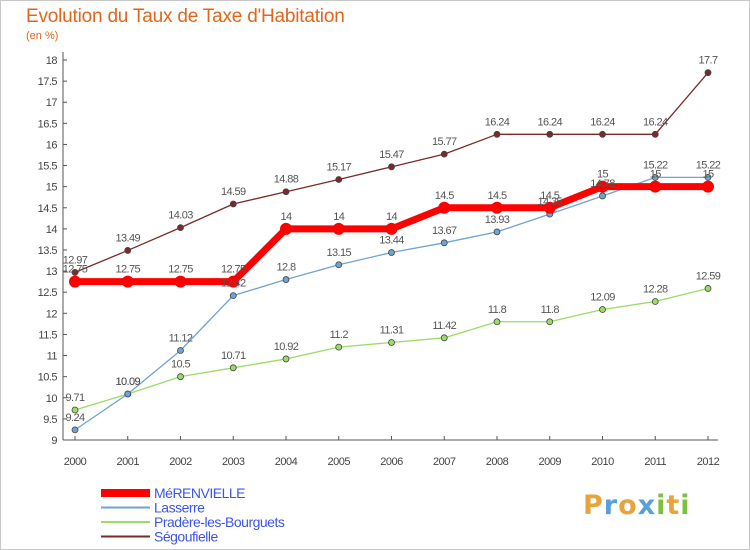 This screenshot has width=750, height=550. What do you see at coordinates (48, 378) in the screenshot?
I see `y-tick-label: 10.5` at bounding box center [48, 378].